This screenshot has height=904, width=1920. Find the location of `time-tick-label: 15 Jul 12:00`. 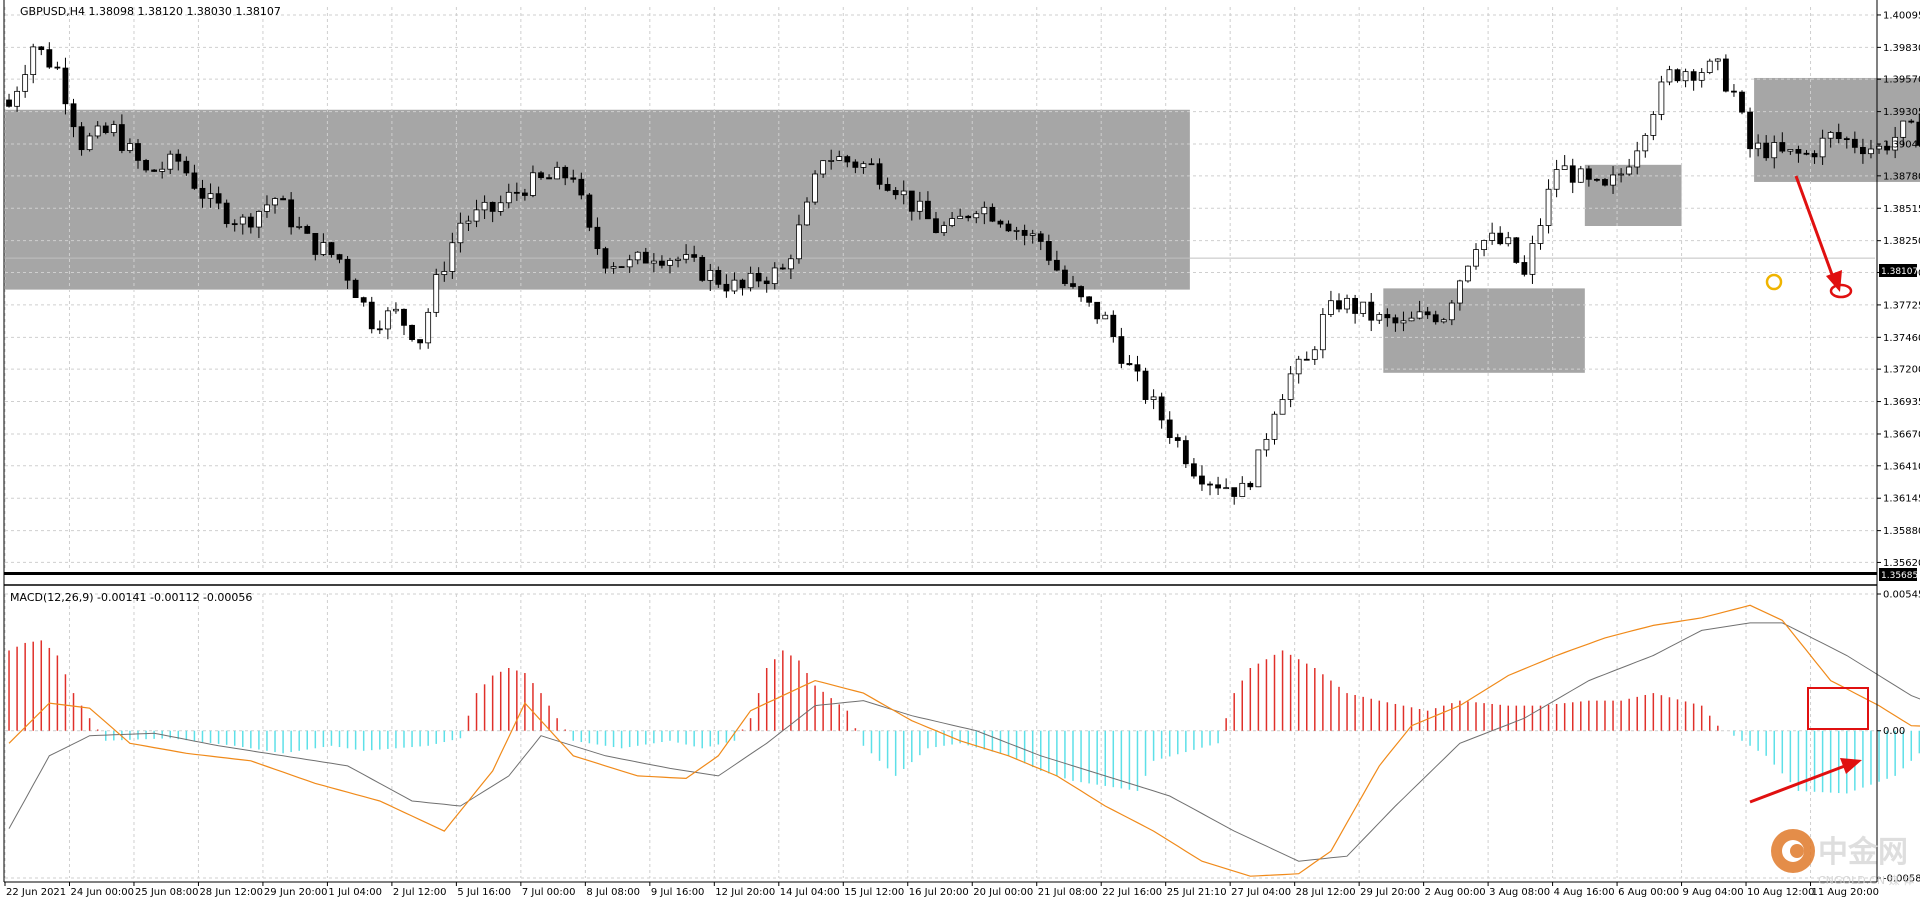

time-tick-label: 15 Jul 12:00 is located at coordinates (874, 892).